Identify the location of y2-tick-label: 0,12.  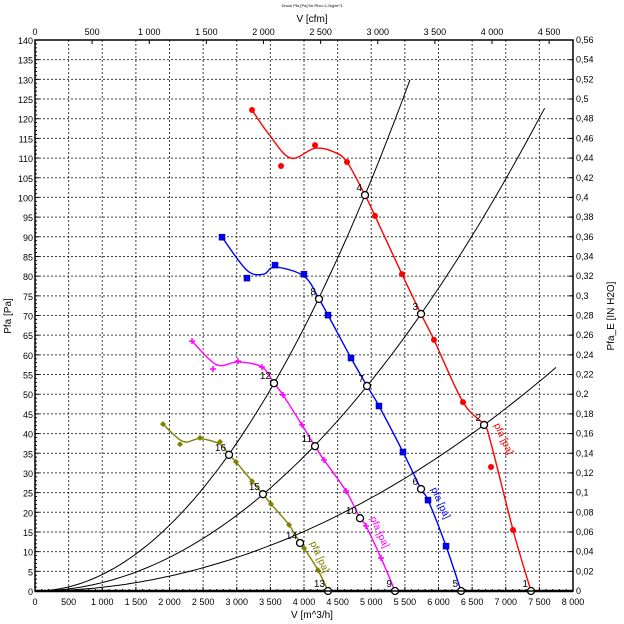
(585, 473).